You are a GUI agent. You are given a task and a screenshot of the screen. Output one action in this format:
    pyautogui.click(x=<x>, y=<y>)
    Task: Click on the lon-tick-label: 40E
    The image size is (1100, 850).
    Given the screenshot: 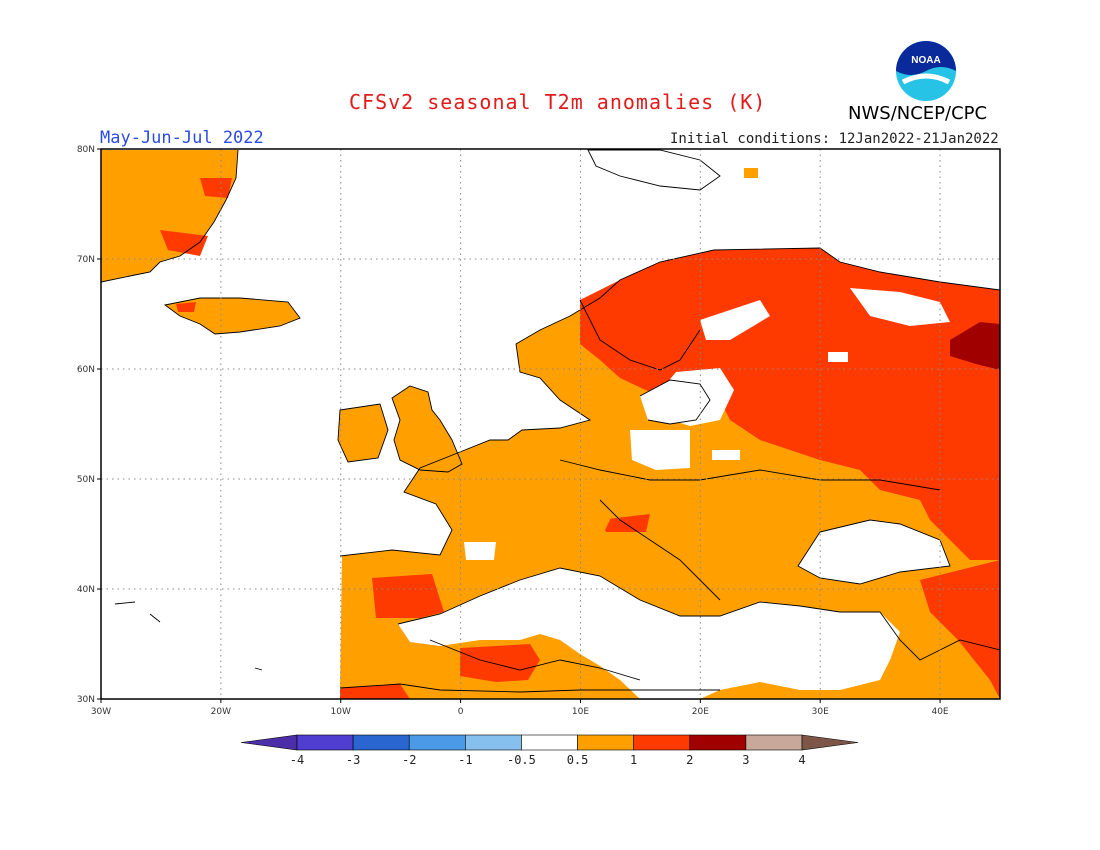 What is the action you would take?
    pyautogui.click(x=939, y=712)
    